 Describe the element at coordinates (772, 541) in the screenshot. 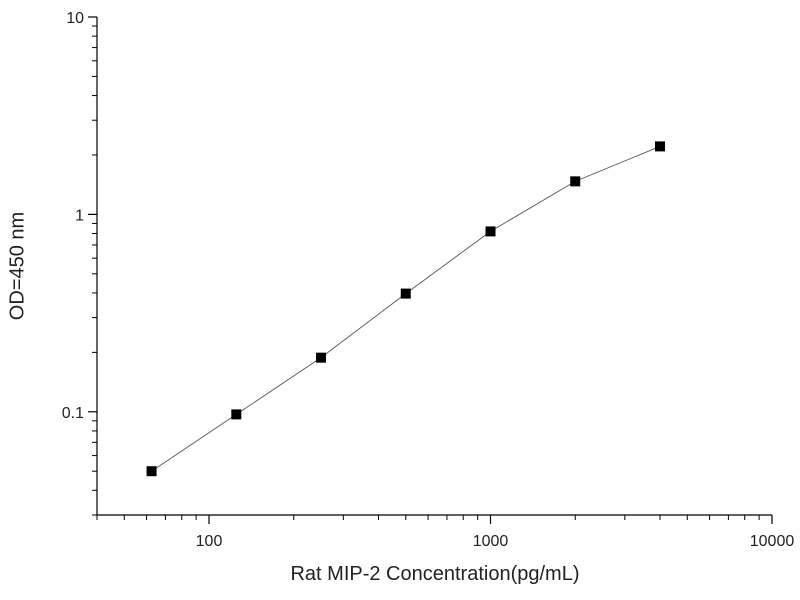

I see `x-tick-label: 10000` at that location.